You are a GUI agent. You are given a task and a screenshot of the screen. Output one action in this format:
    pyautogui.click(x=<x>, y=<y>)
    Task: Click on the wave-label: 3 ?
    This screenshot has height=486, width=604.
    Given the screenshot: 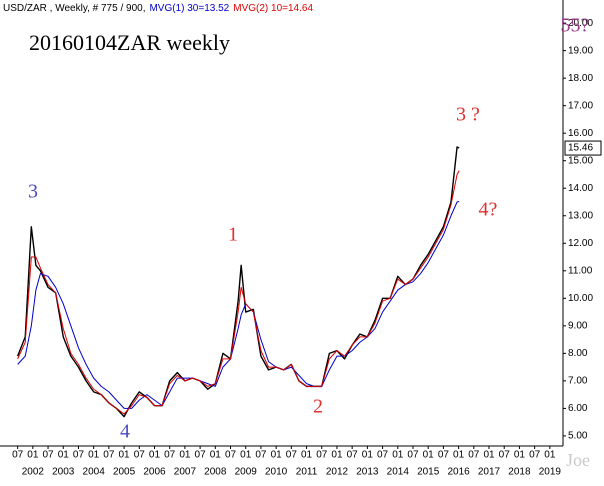 What is the action you would take?
    pyautogui.click(x=468, y=115)
    